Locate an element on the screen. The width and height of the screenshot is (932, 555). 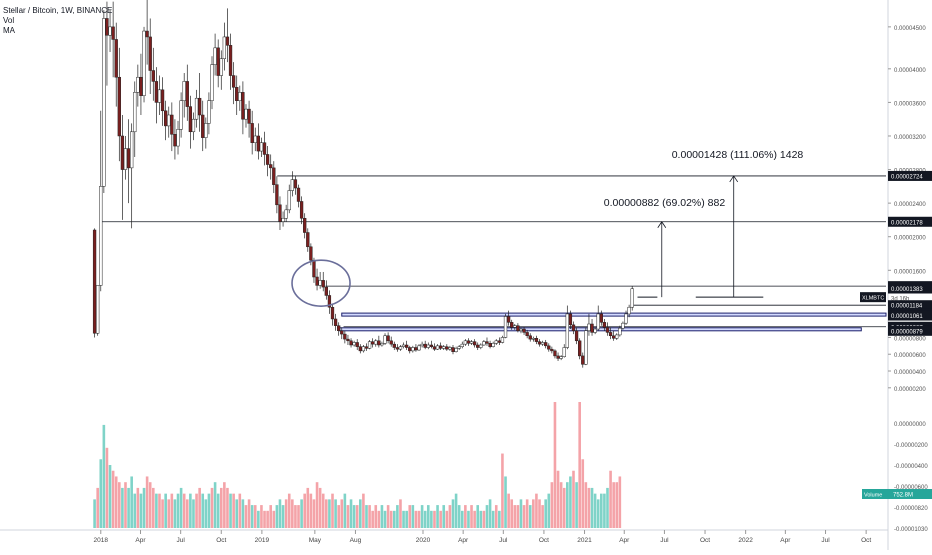
legend-vol: Vol is located at coordinates (9, 20).